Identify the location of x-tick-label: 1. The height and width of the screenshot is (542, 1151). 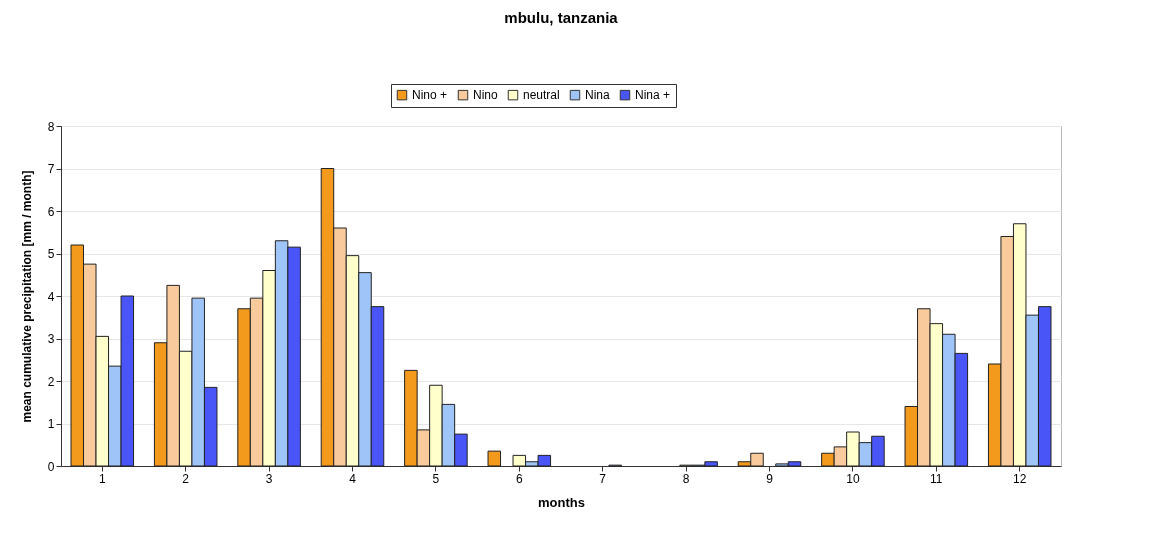
(102, 478).